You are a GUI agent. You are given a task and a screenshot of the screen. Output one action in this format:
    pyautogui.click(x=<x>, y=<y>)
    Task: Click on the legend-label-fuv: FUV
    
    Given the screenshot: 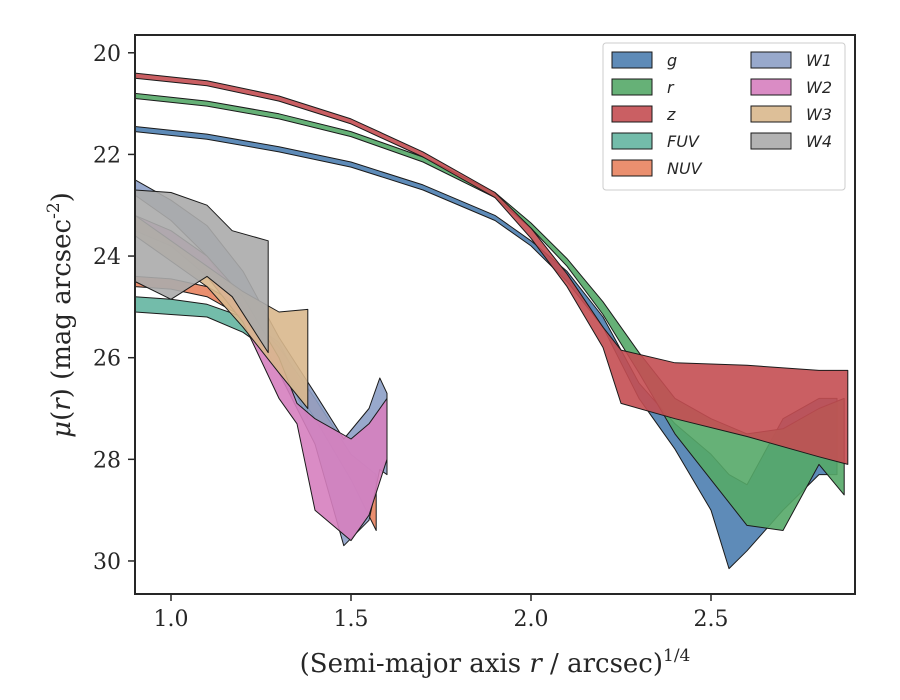 What is the action you would take?
    pyautogui.click(x=683, y=141)
    